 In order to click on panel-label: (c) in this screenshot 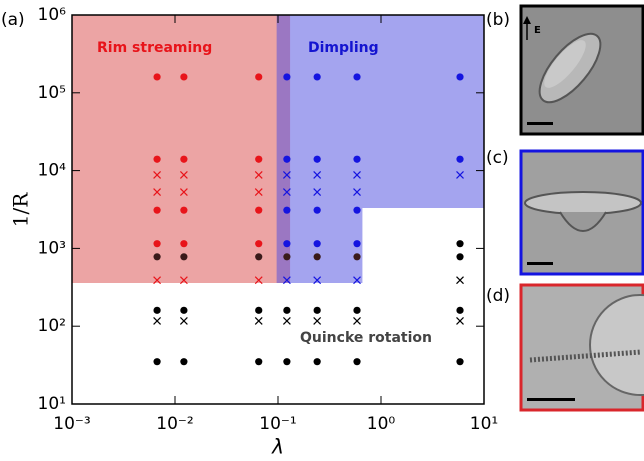, I will do `click(497, 158)`.